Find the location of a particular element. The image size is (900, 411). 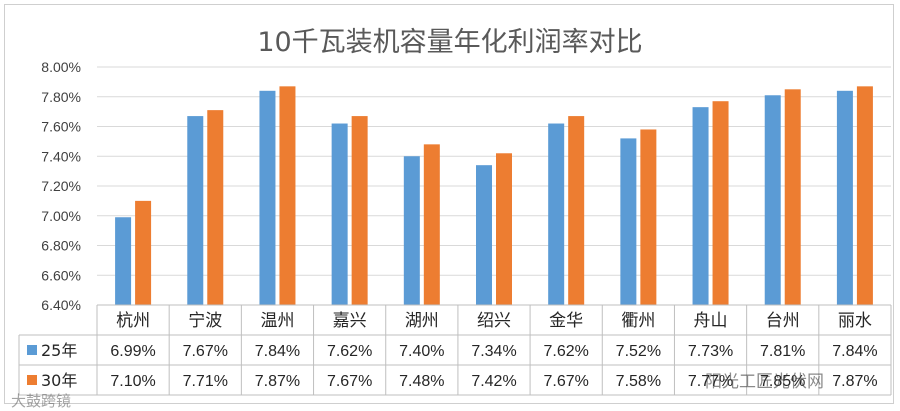

category-label: 金华 is located at coordinates (566, 321).